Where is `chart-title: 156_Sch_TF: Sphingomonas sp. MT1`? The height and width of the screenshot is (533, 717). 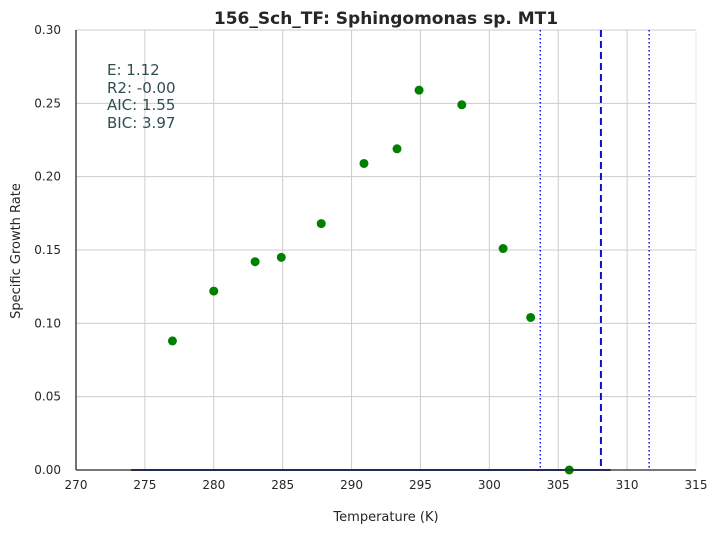
chart-title: 156_Sch_TF: Sphingomonas sp. MT1 is located at coordinates (386, 19).